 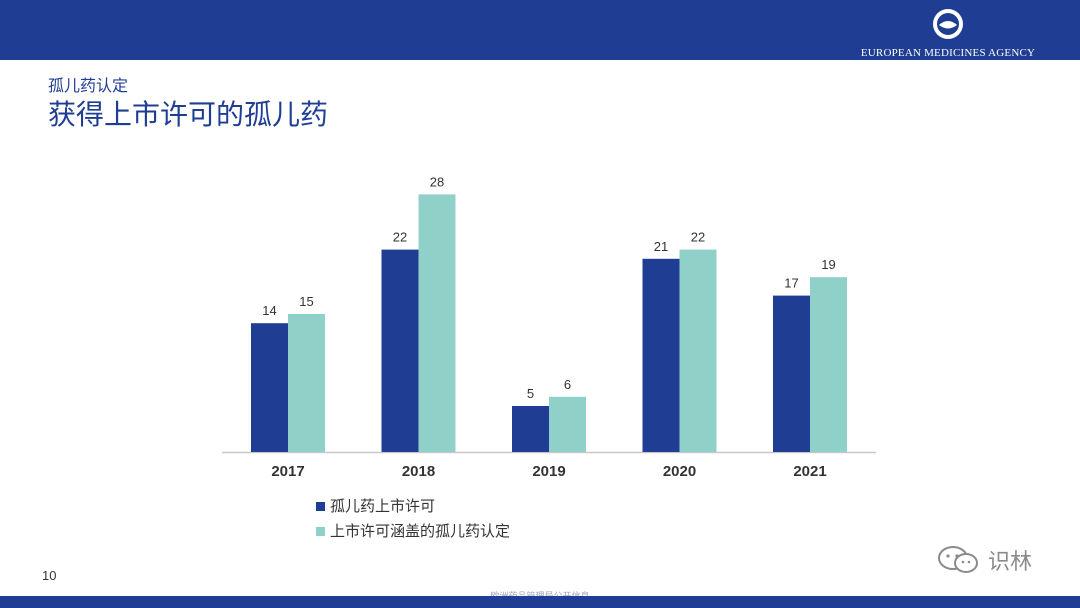 What do you see at coordinates (306, 301) in the screenshot?
I see `data-label-2017-series-2: 15` at bounding box center [306, 301].